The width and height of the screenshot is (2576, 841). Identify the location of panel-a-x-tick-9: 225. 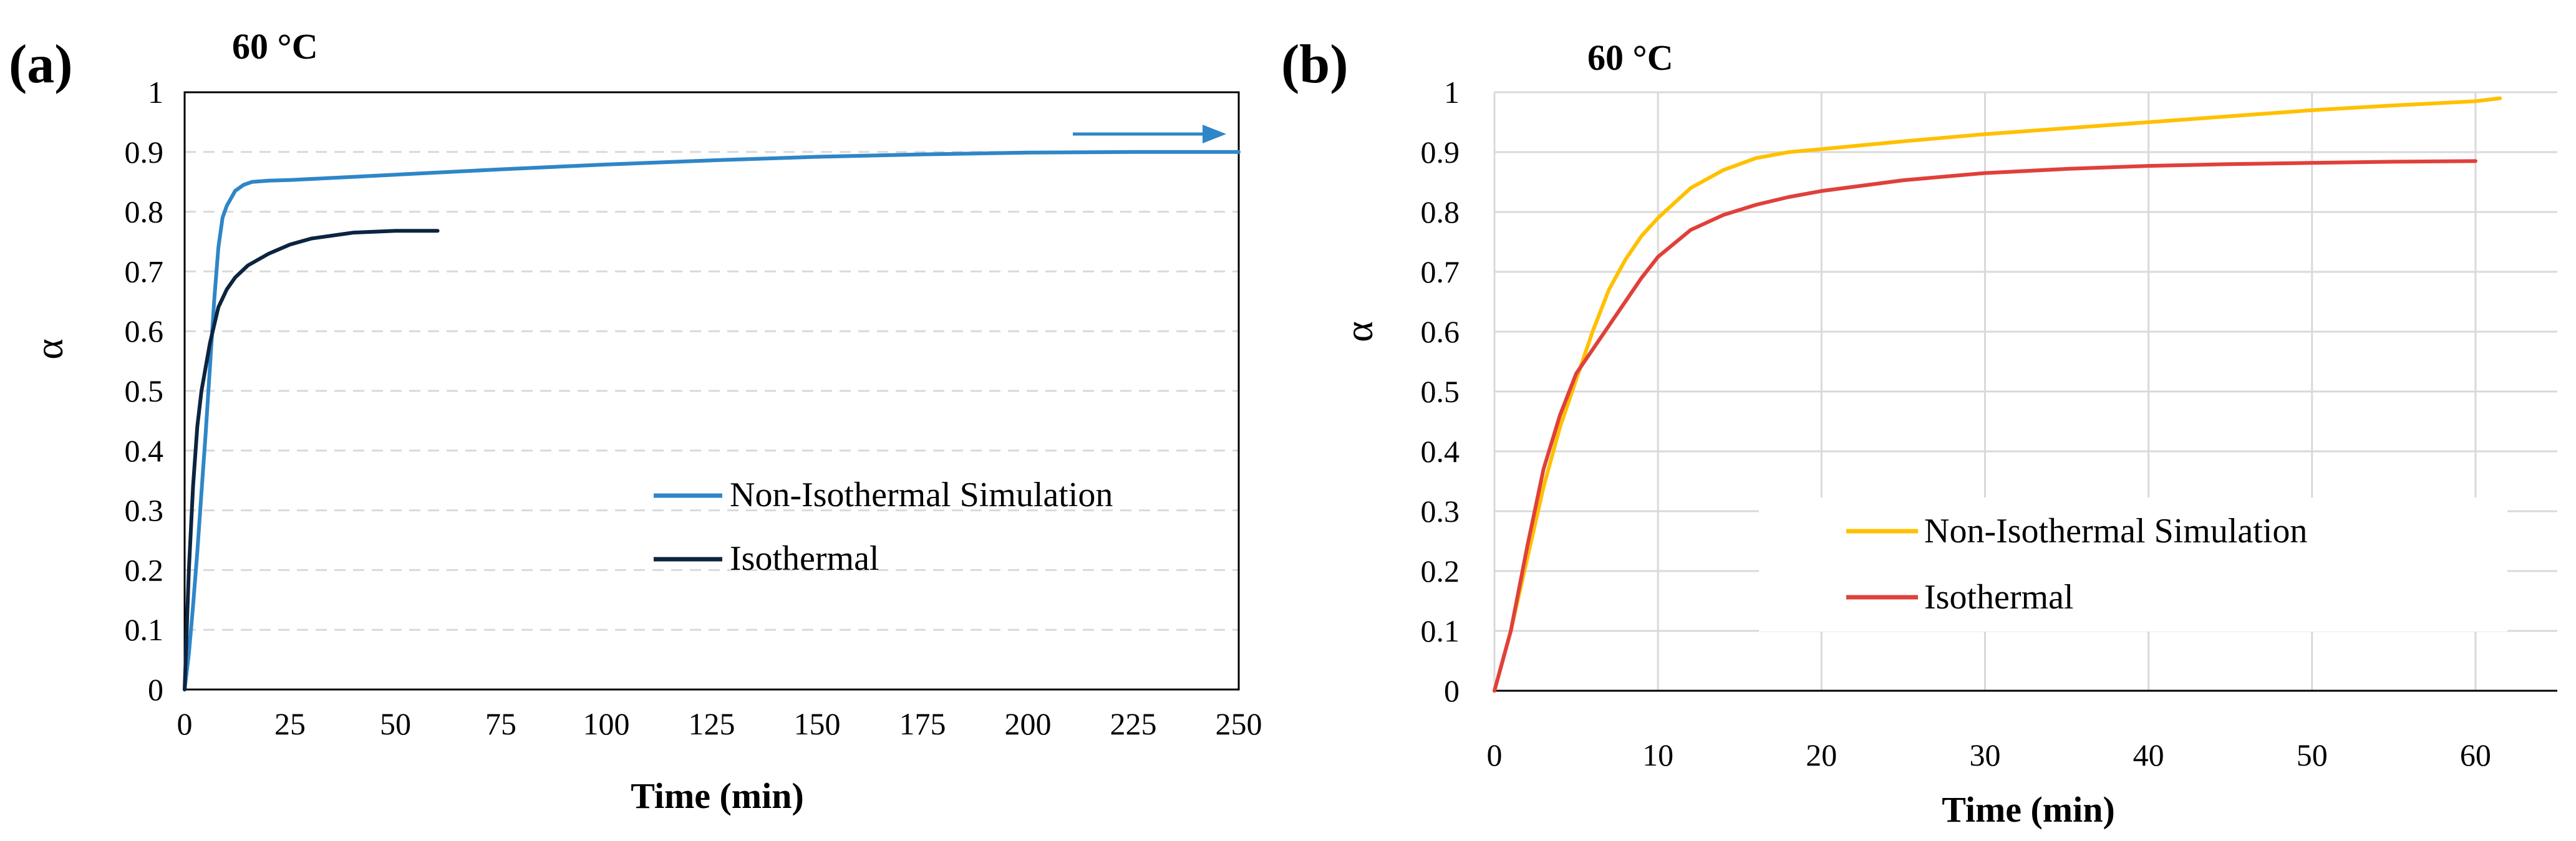
(1133, 723).